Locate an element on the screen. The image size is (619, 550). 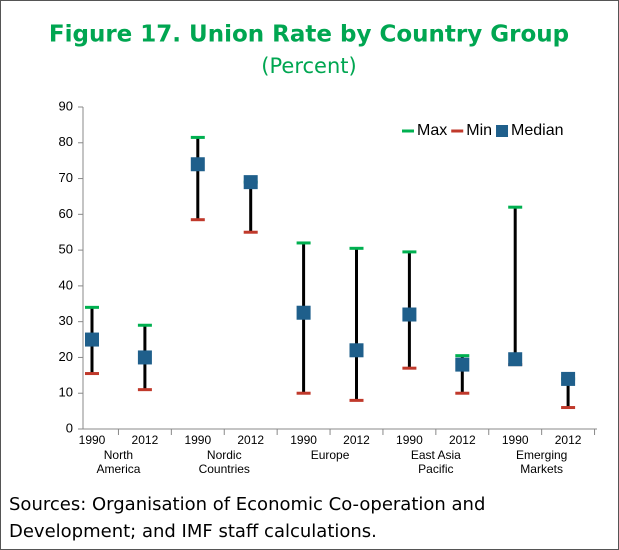
legend-label: Max is located at coordinates (432, 130).